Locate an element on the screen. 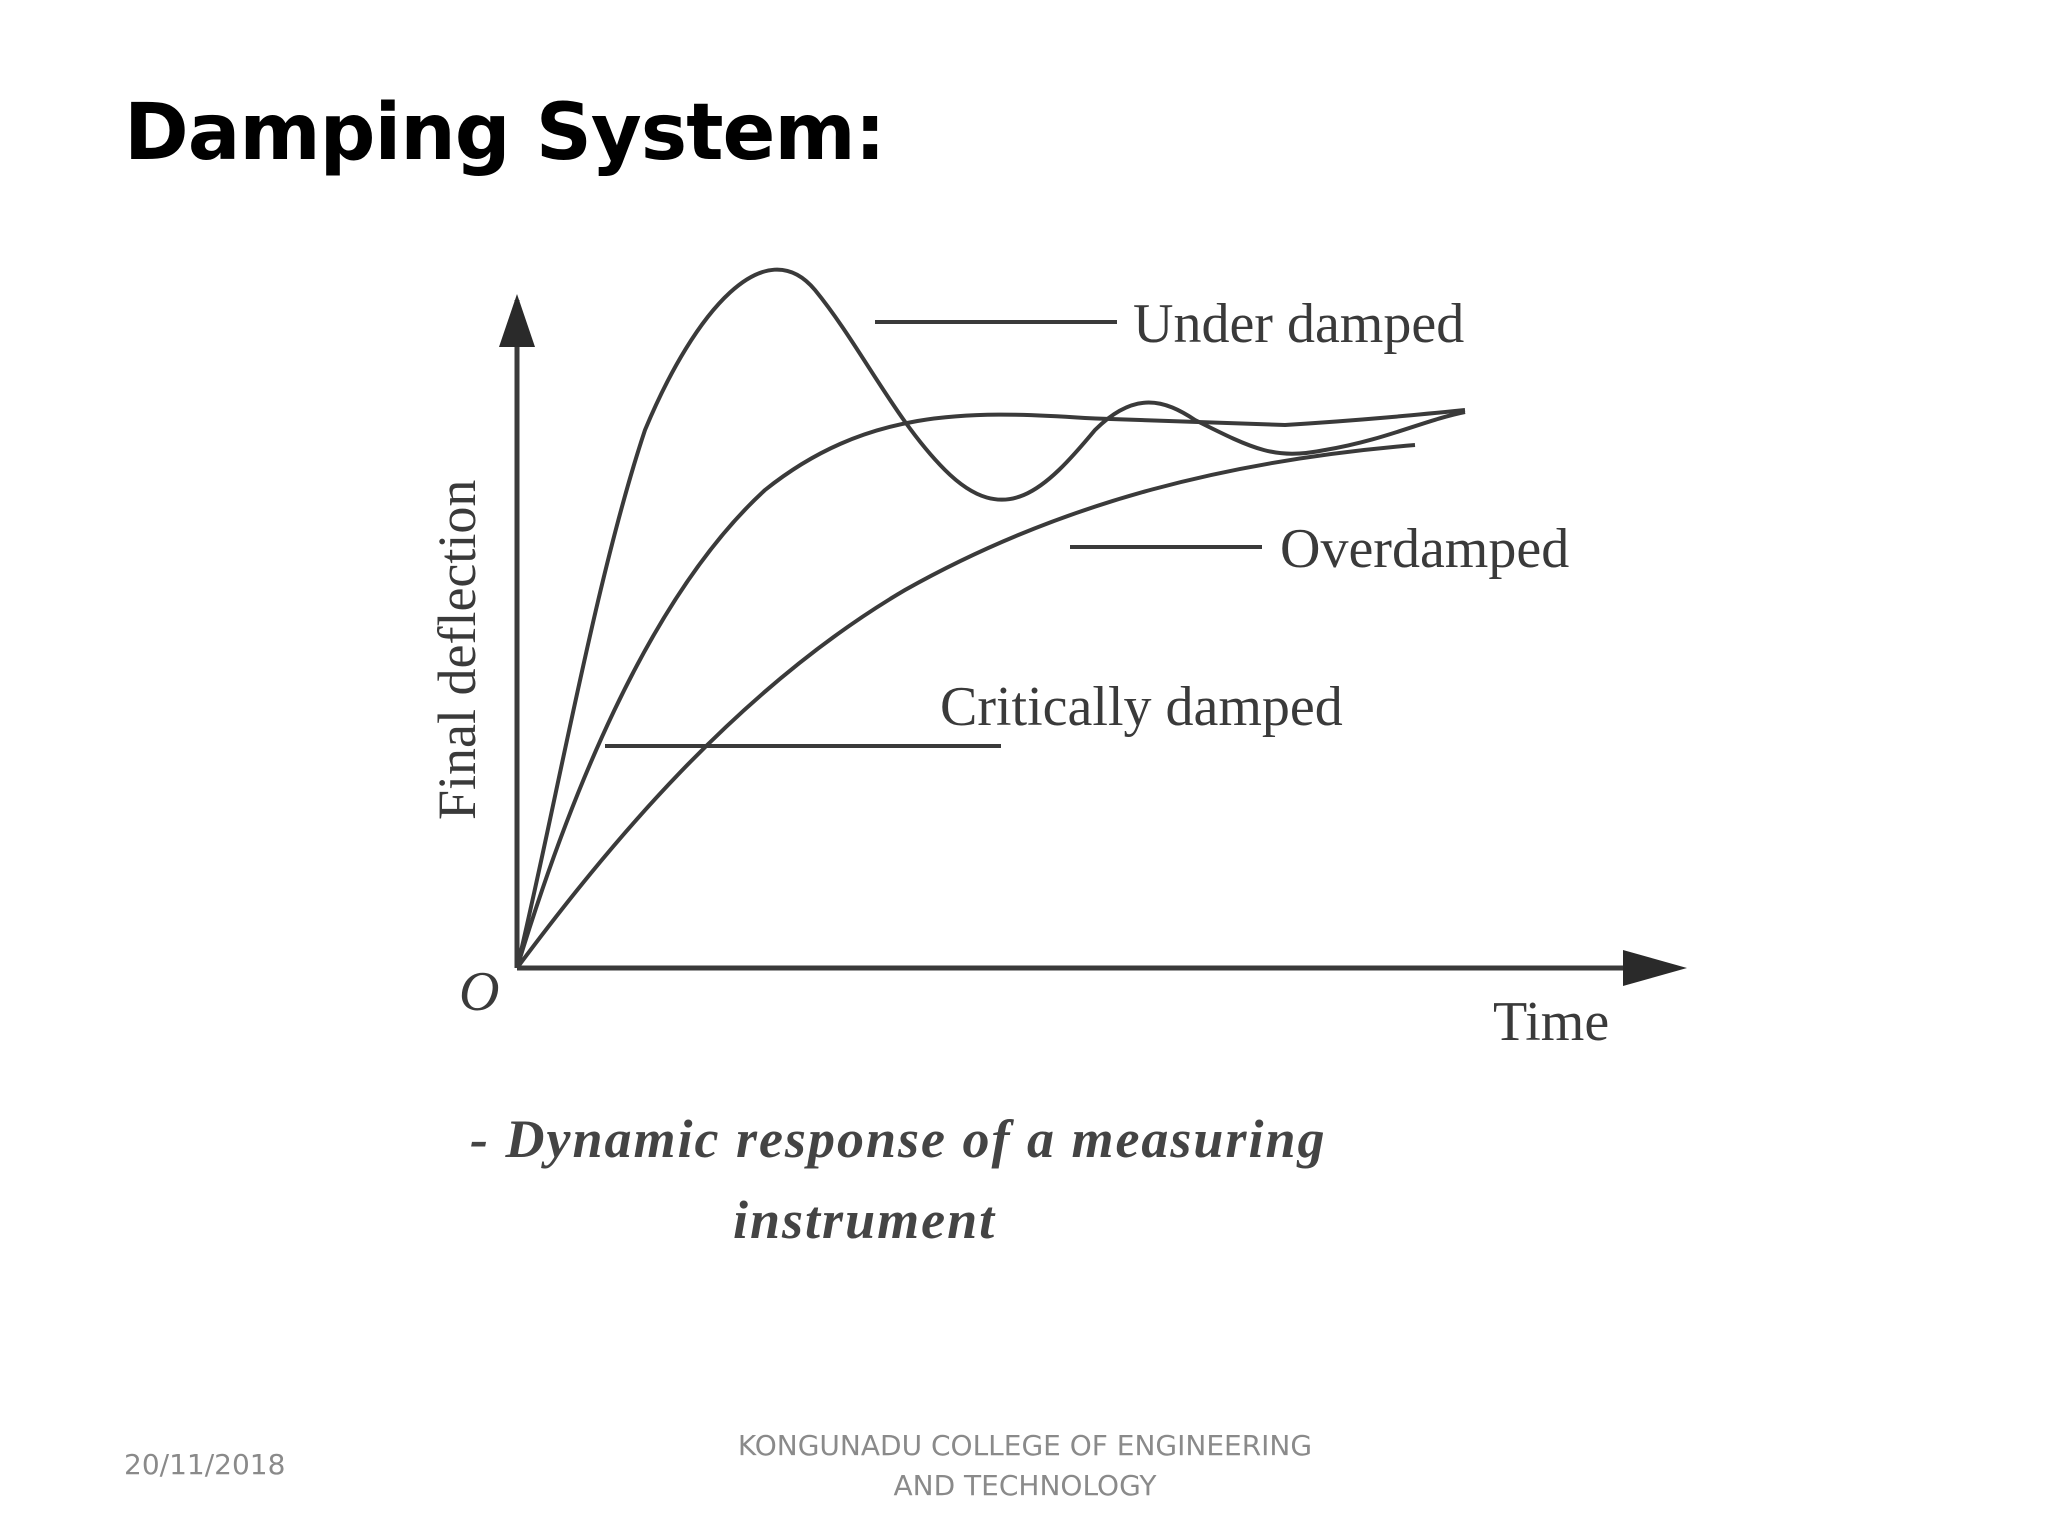  footer-org-line-1: KONGUNADU COLLEGE OF ENGINEERING is located at coordinates (1025, 1445).